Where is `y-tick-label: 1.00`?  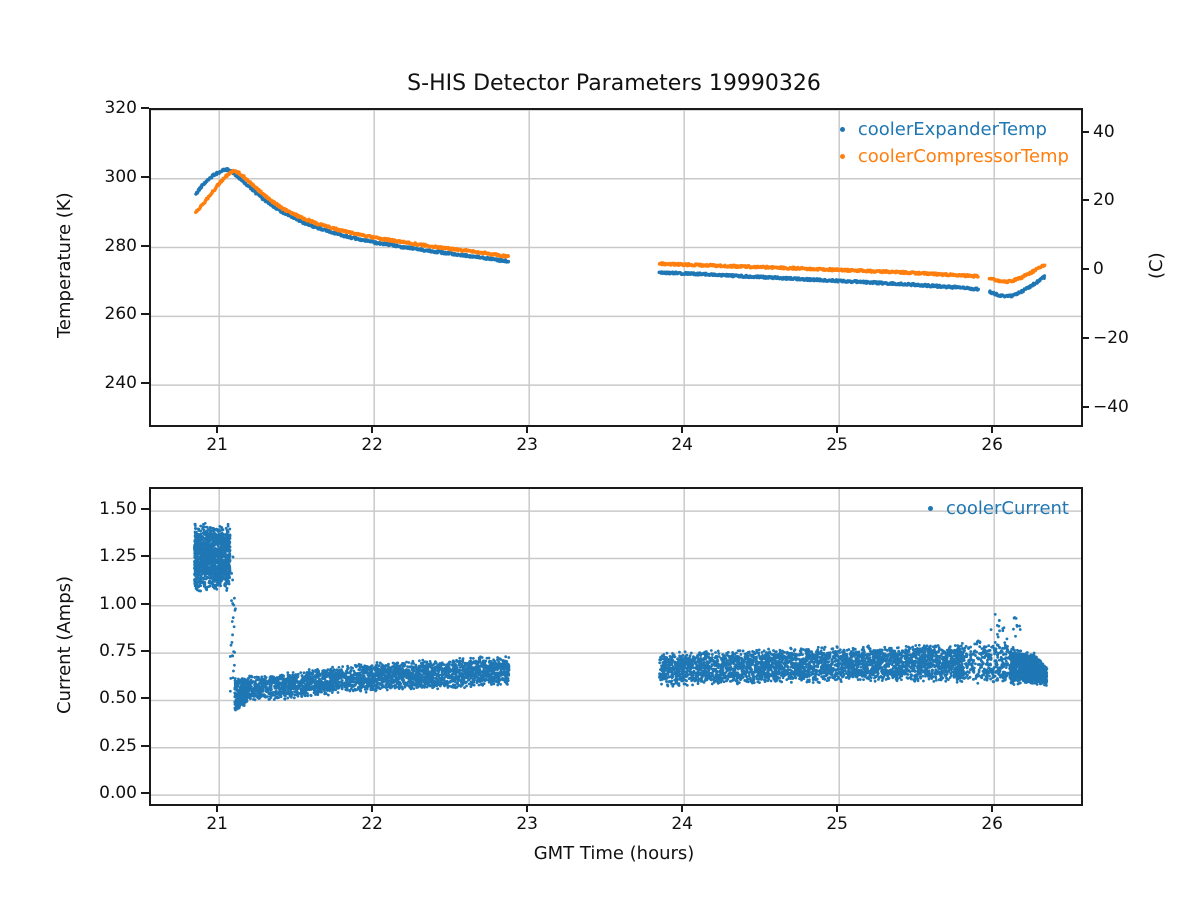
y-tick-label: 1.00 is located at coordinates (118, 603).